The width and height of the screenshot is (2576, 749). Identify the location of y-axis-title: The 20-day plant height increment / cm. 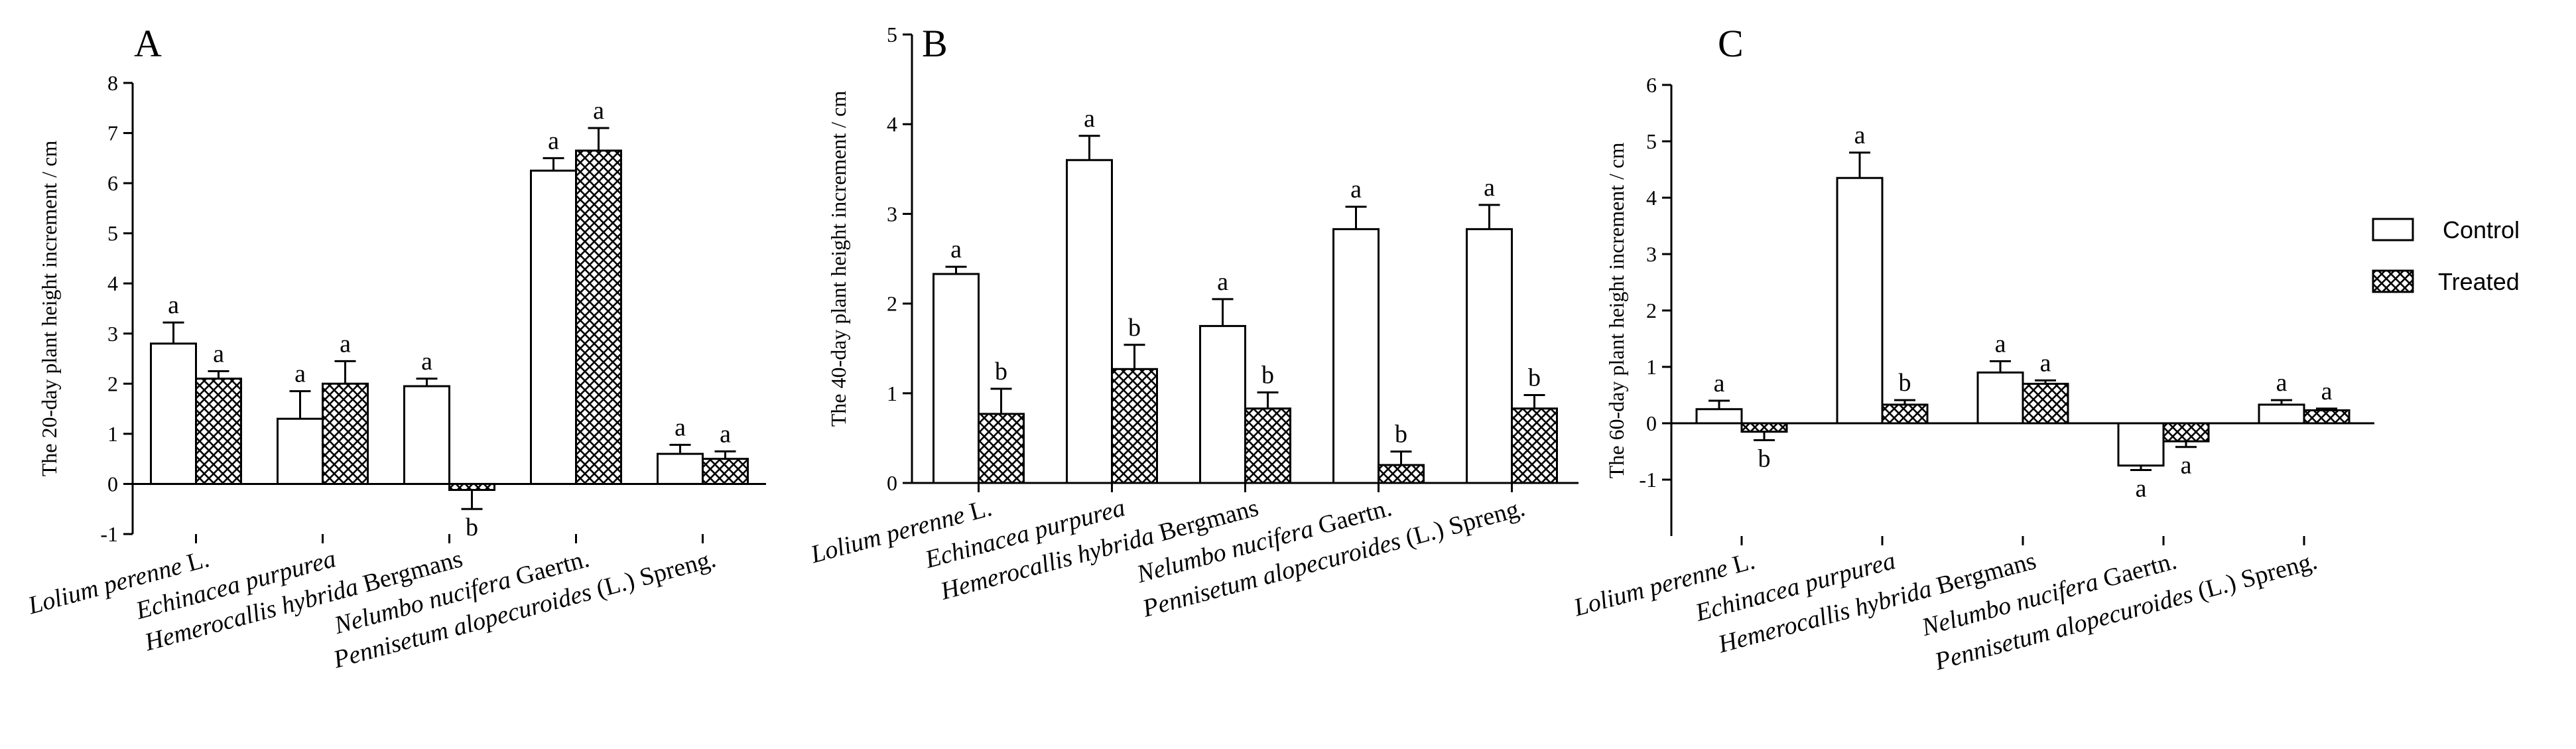
(49, 309).